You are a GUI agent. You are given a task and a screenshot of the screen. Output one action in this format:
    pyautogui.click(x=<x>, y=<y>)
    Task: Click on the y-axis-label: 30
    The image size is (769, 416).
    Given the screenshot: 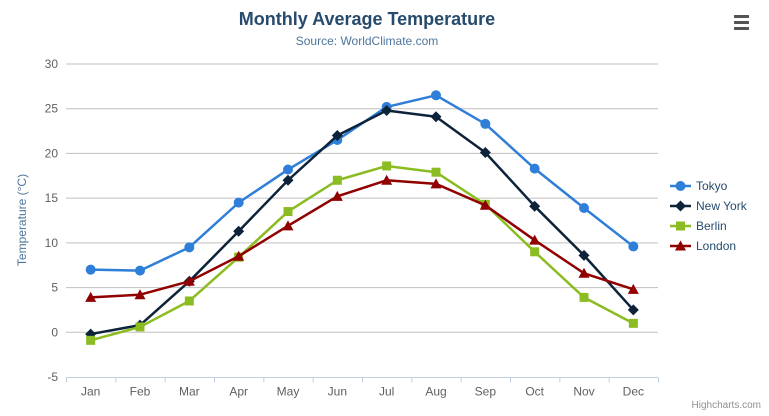 What is the action you would take?
    pyautogui.click(x=52, y=64)
    